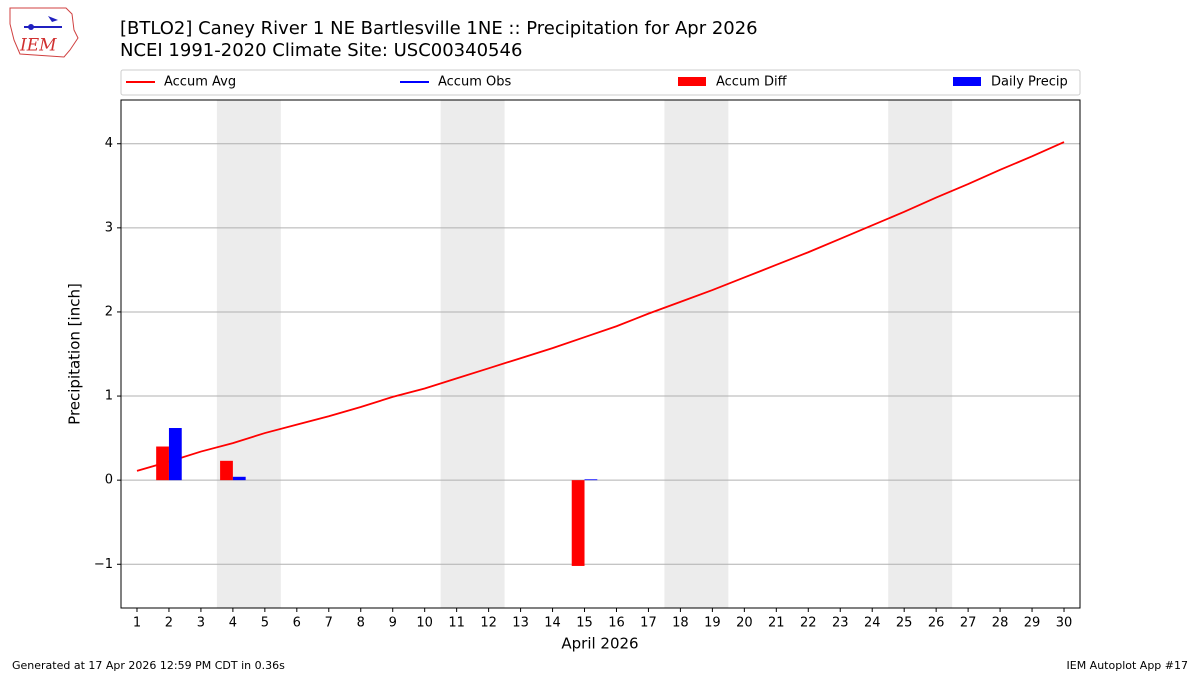 The image size is (1200, 675). What do you see at coordinates (616, 623) in the screenshot?
I see `x-tick-label: 16` at bounding box center [616, 623].